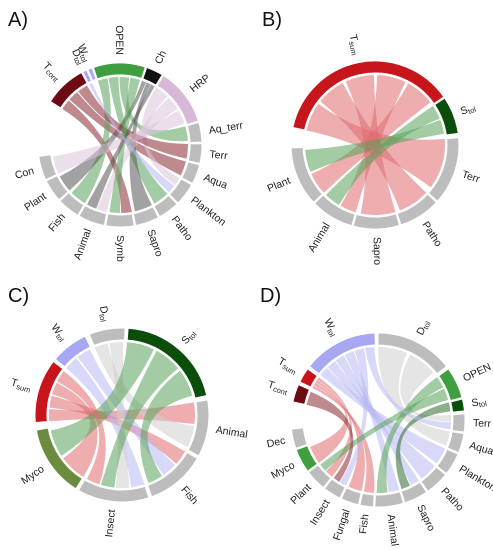 The image size is (493, 550). Describe the element at coordinates (299, 438) in the screenshot. I see `segment-arc-dec` at that location.